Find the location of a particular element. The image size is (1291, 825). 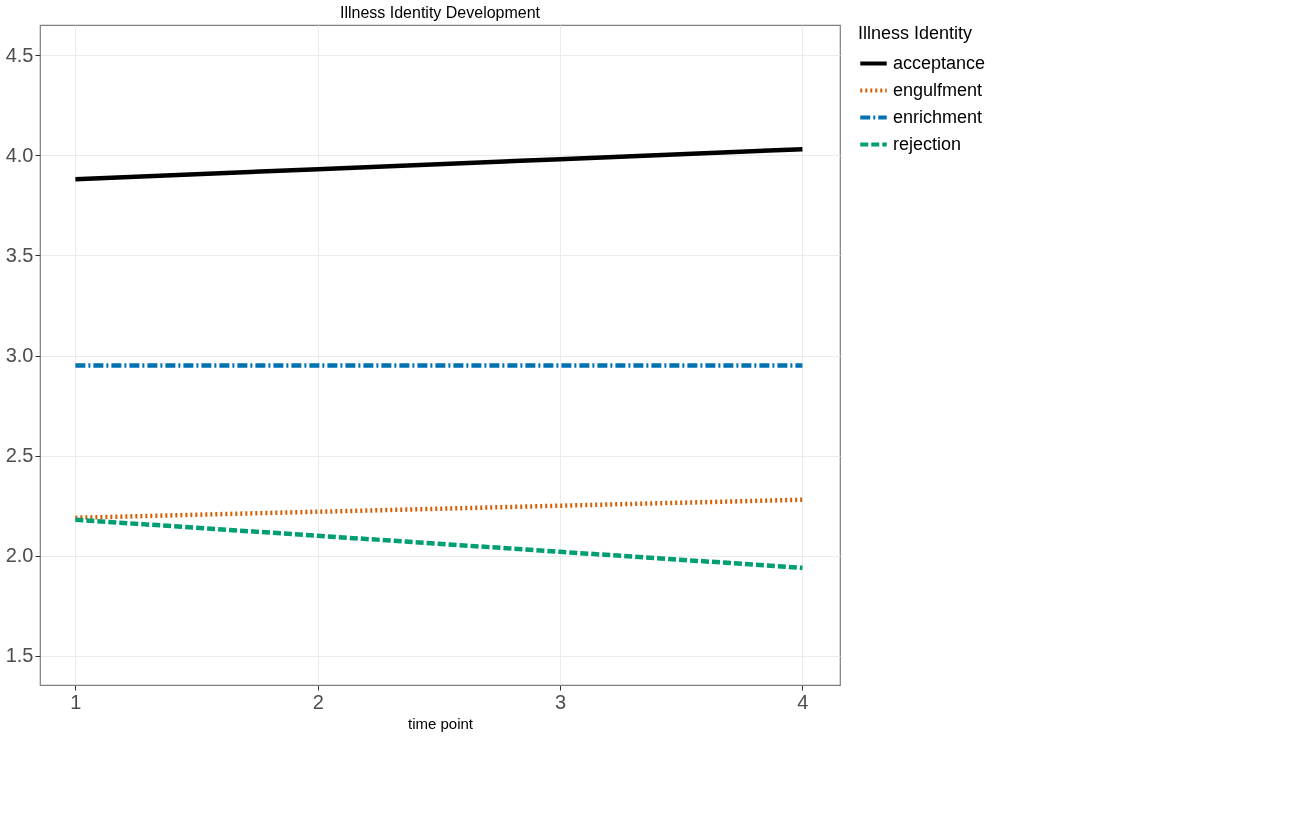

legend-label: enrichment is located at coordinates (938, 116).